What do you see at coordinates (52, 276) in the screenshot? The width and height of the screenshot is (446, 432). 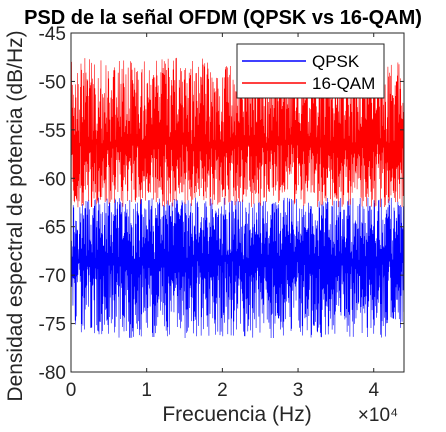 I see `y-tick-label: -70` at bounding box center [52, 276].